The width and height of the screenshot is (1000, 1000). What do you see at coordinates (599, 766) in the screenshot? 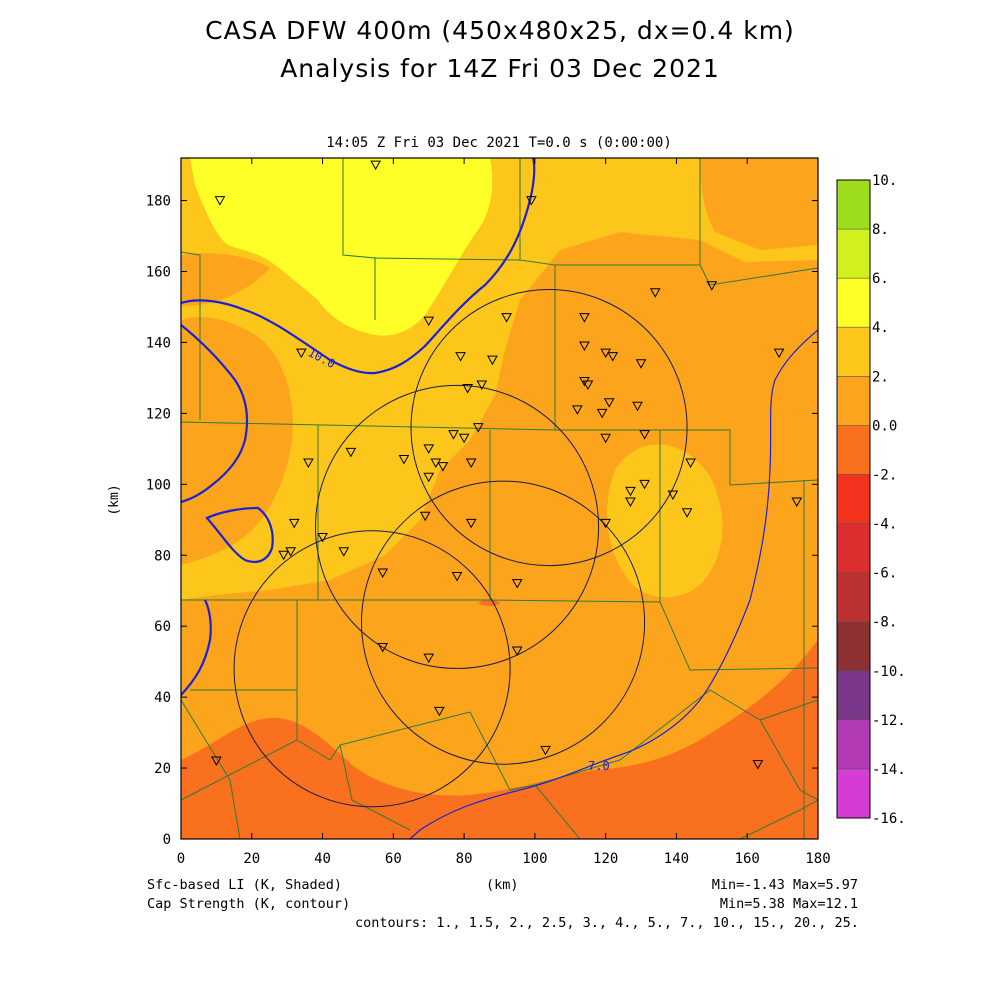
I see `contour-label-7: 7.0` at bounding box center [599, 766].